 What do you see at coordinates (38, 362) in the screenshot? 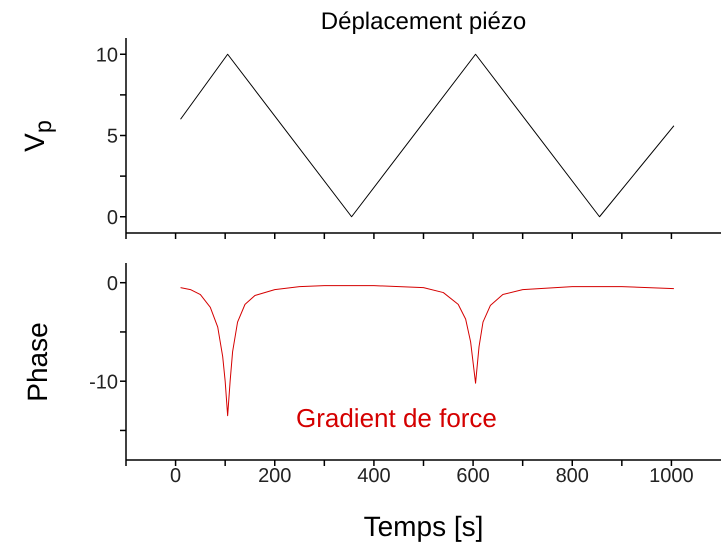
I see `y-axis-title: Phase` at bounding box center [38, 362].